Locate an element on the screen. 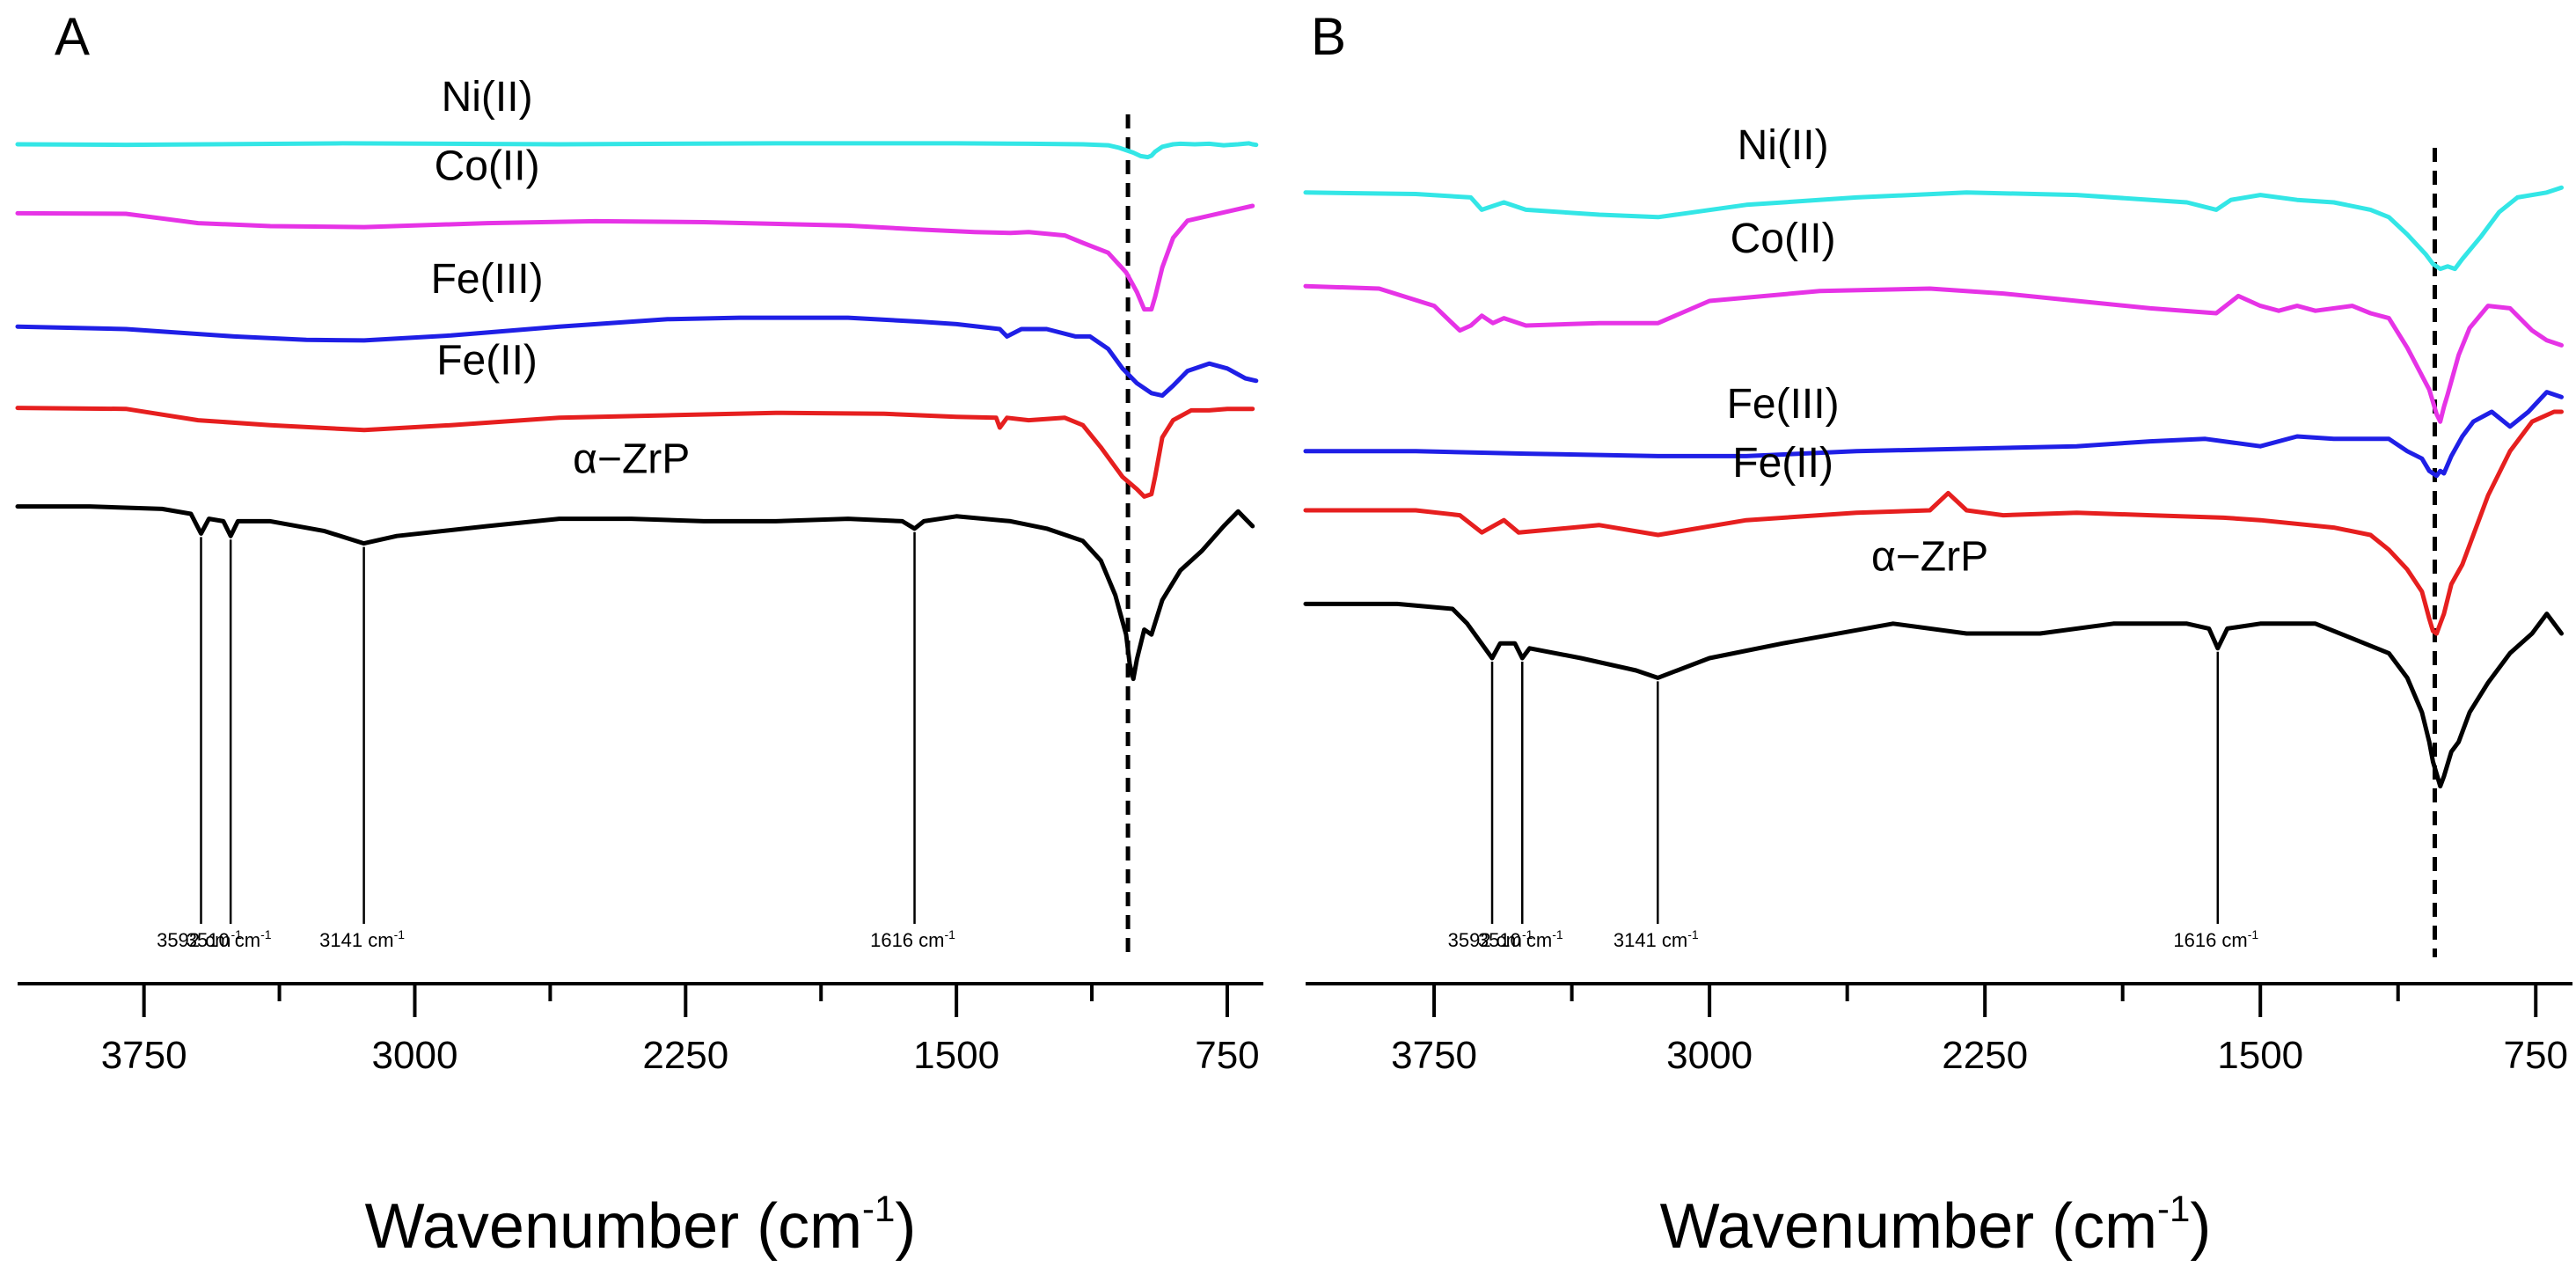 This screenshot has height=1267, width=2576. panel-letter: B is located at coordinates (1328, 36).